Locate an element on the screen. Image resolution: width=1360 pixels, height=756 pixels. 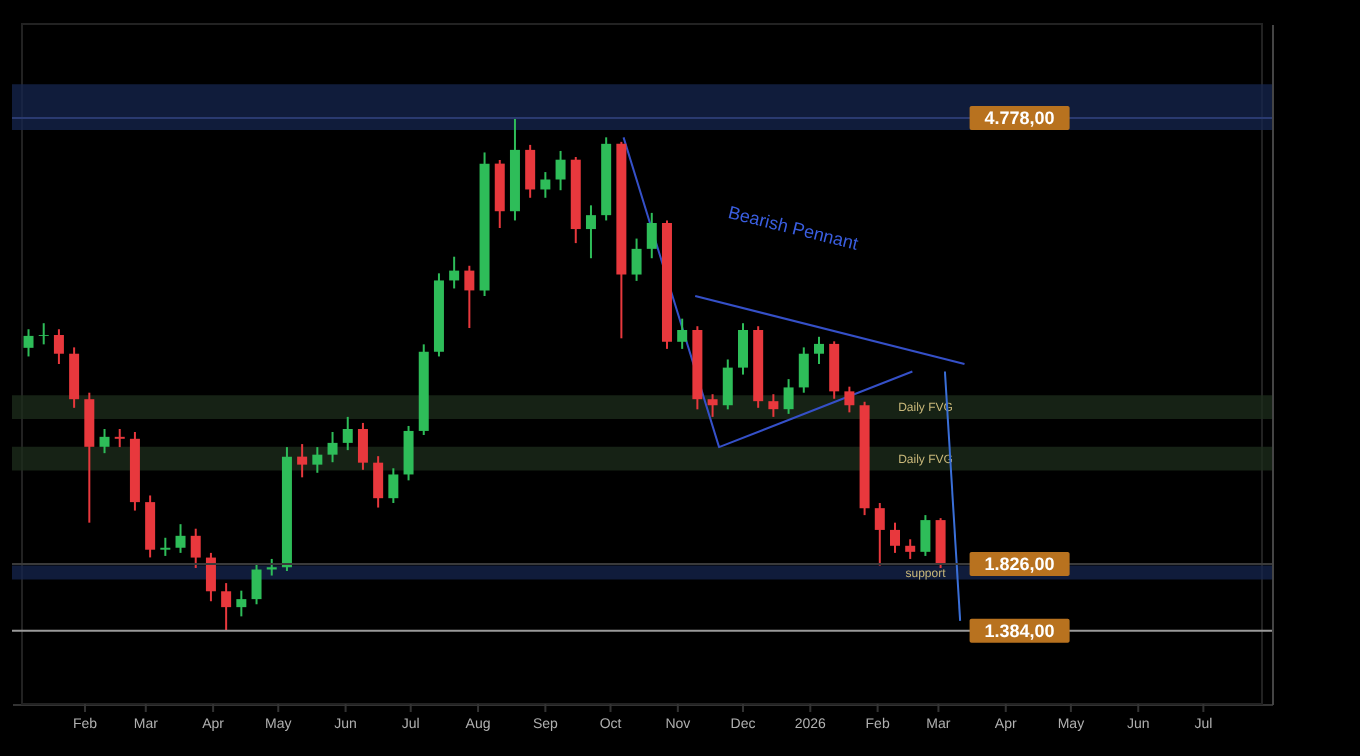
ref-line-label: 1.826,00 is located at coordinates (1019, 564).